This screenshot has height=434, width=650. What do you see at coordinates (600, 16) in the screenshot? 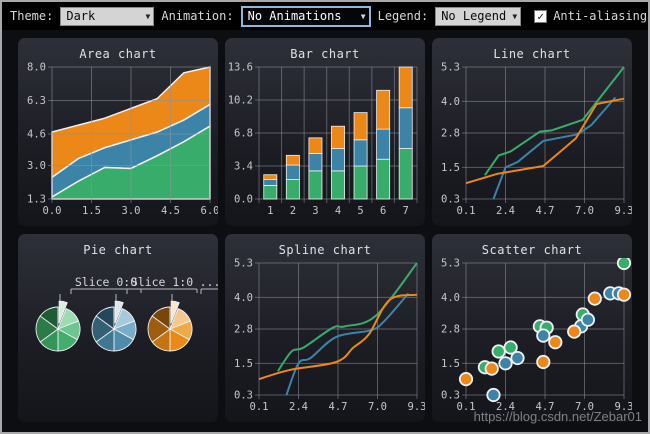
I see `antialiasing-label: Anti-aliasing` at bounding box center [600, 16].